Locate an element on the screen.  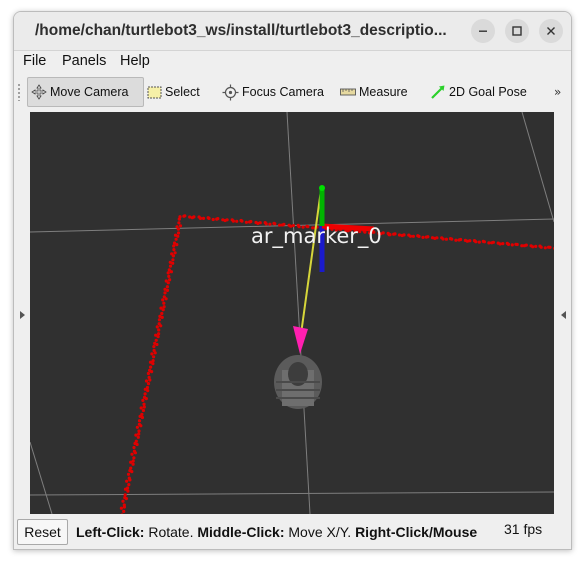
measure-label: Measure is located at coordinates (383, 92).